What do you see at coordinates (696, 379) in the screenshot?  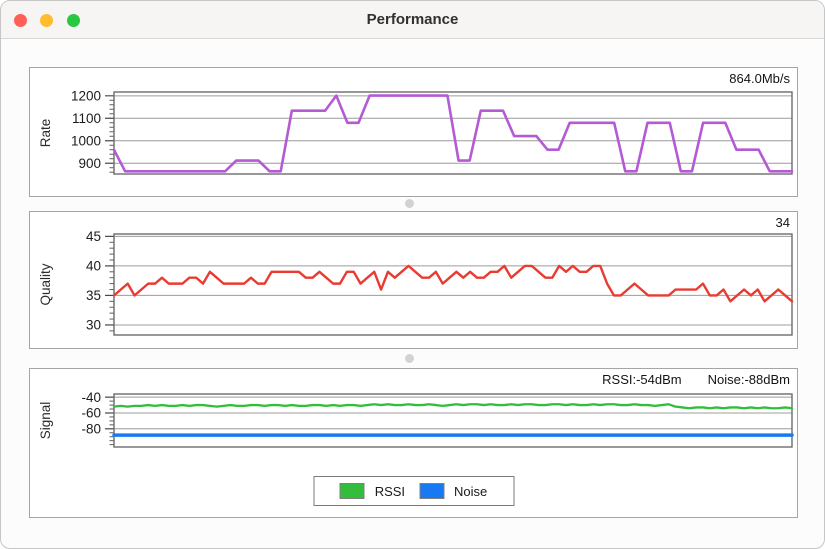 I see `signal-value-labels: RSSI:-54dBm Noise:-88dBm` at bounding box center [696, 379].